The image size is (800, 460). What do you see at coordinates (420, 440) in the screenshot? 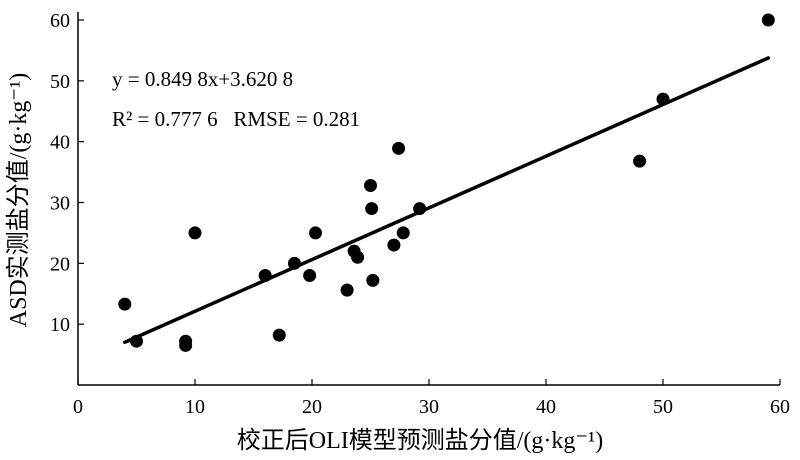
I see `x-axis-title: 校正后OLI模型预测盐分值/(g·kg⁻¹)` at bounding box center [420, 440].